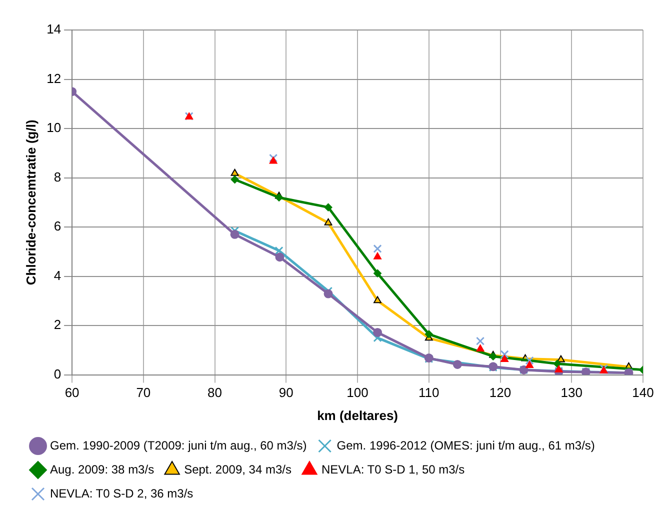  What do you see at coordinates (58, 226) in the screenshot?
I see `y-tick-label: 6` at bounding box center [58, 226].